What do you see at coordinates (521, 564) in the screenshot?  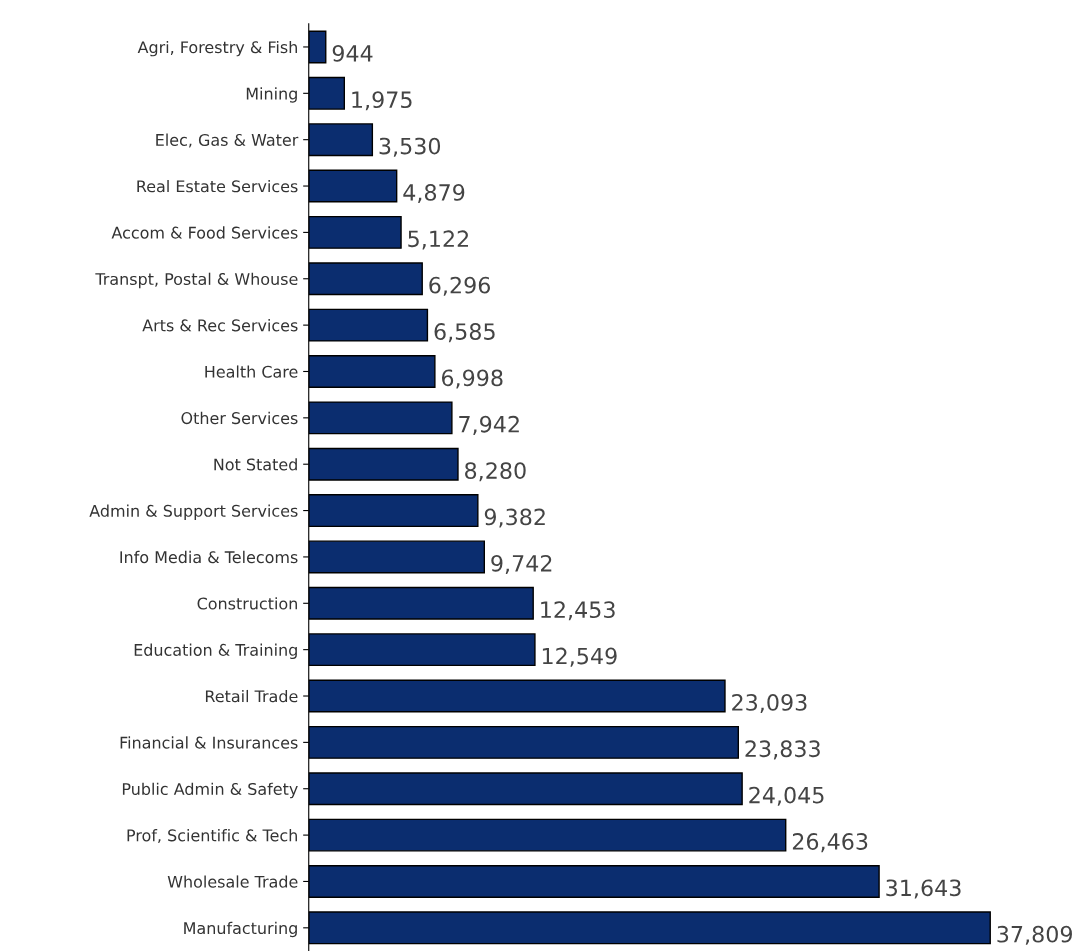 I see `data-label: 9,742` at bounding box center [521, 564].